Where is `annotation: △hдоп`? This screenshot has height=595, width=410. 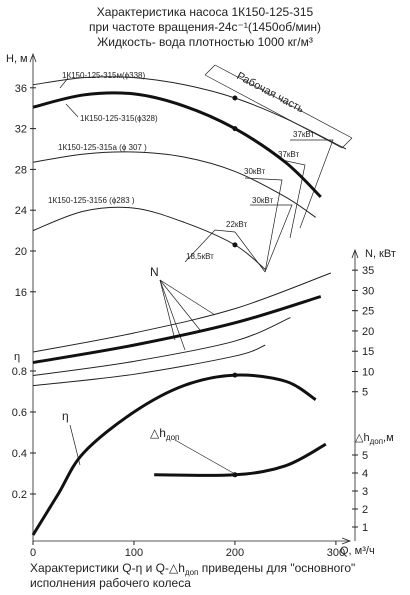
annotation: △hдоп is located at coordinates (164, 434).